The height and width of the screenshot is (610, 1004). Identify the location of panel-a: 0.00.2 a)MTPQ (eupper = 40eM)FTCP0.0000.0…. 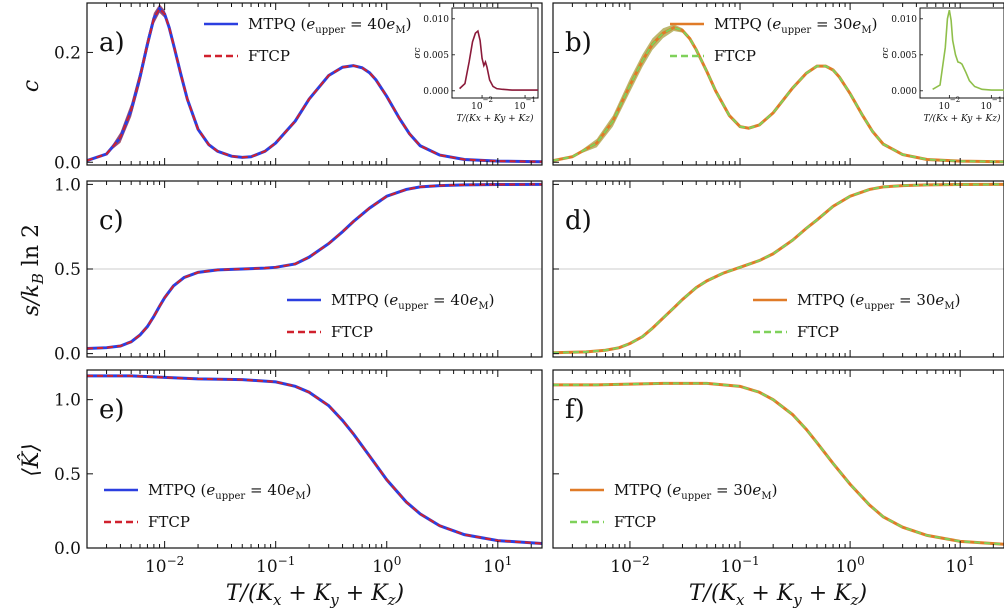
(298, 87).